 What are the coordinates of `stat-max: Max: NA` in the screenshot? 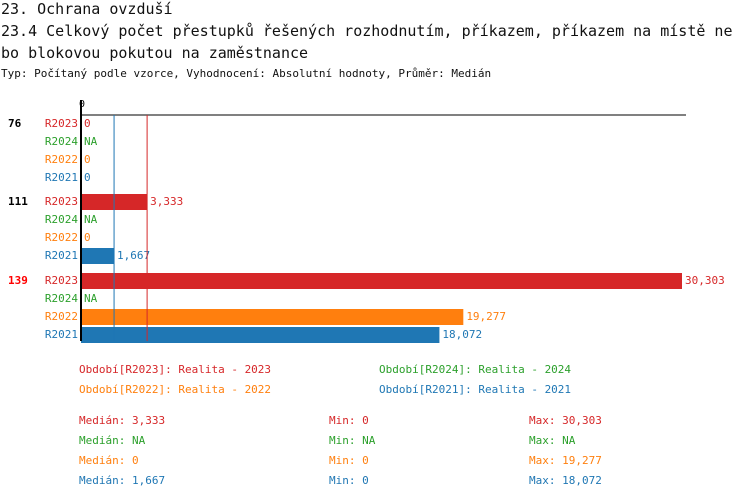 It's located at (552, 440).